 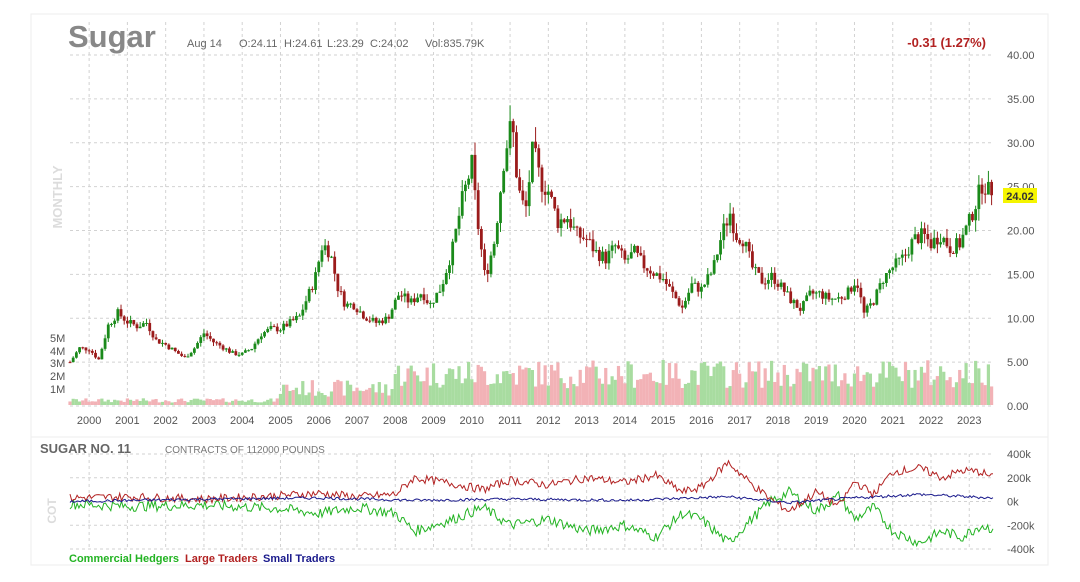 What do you see at coordinates (52, 511) in the screenshot?
I see `cot-side-label: COT` at bounding box center [52, 511].